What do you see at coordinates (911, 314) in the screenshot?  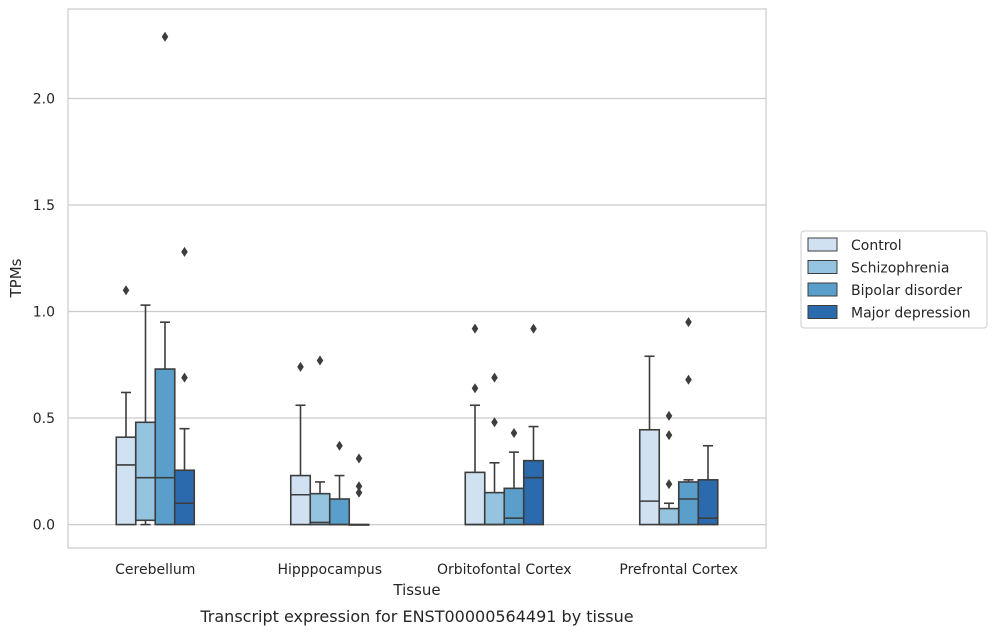 I see `legend-label: Major depression` at bounding box center [911, 314].